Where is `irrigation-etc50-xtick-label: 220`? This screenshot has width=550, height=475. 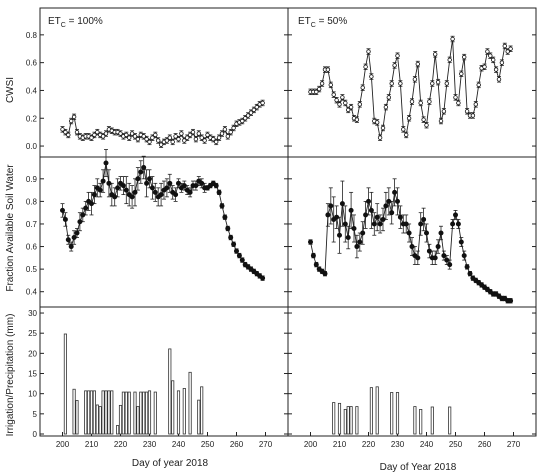 irrigation-etc50-xtick-label: 220 is located at coordinates (369, 444).